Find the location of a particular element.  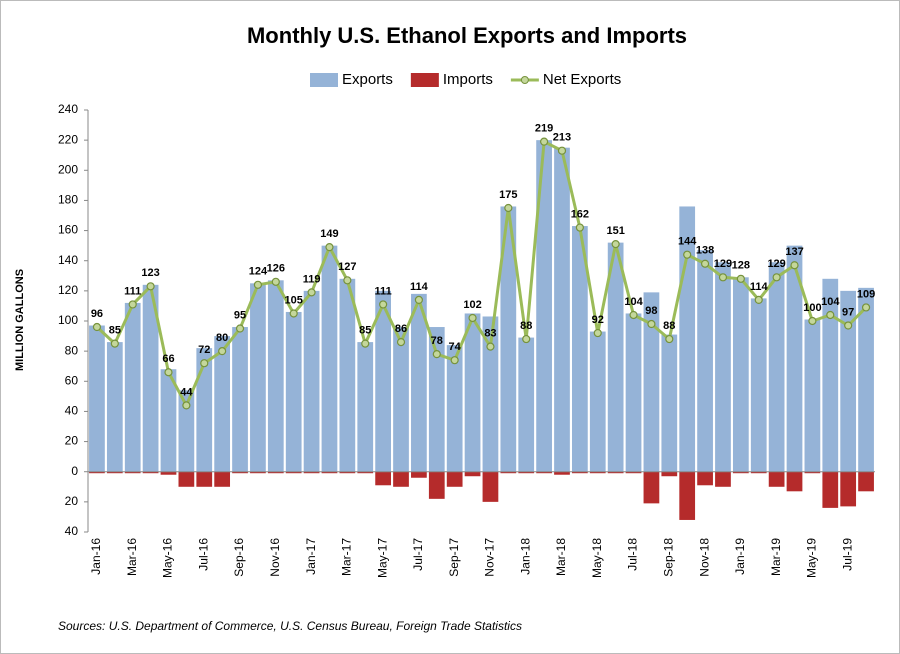

x-tick-label: Nov-18 is located at coordinates (704, 557).